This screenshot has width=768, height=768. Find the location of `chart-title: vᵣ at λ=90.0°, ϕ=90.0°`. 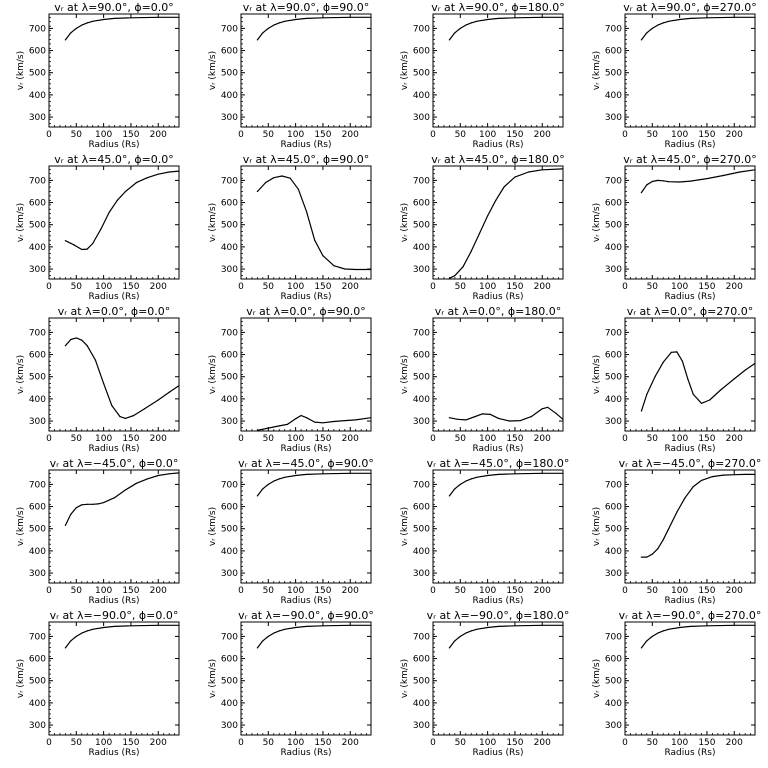

chart-title: vᵣ at λ=90.0°, ϕ=90.0° is located at coordinates (306, 7).